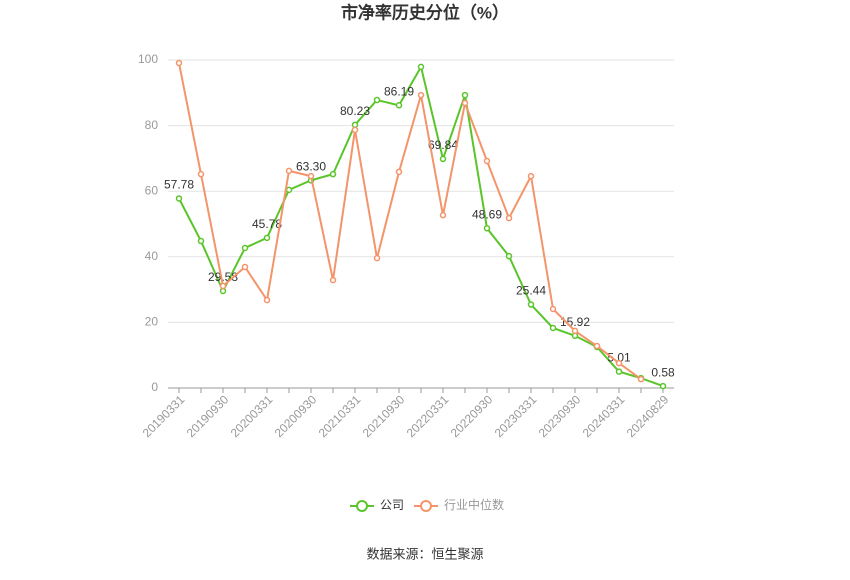  What do you see at coordinates (531, 291) in the screenshot?
I see `value-label: 25.44` at bounding box center [531, 291].